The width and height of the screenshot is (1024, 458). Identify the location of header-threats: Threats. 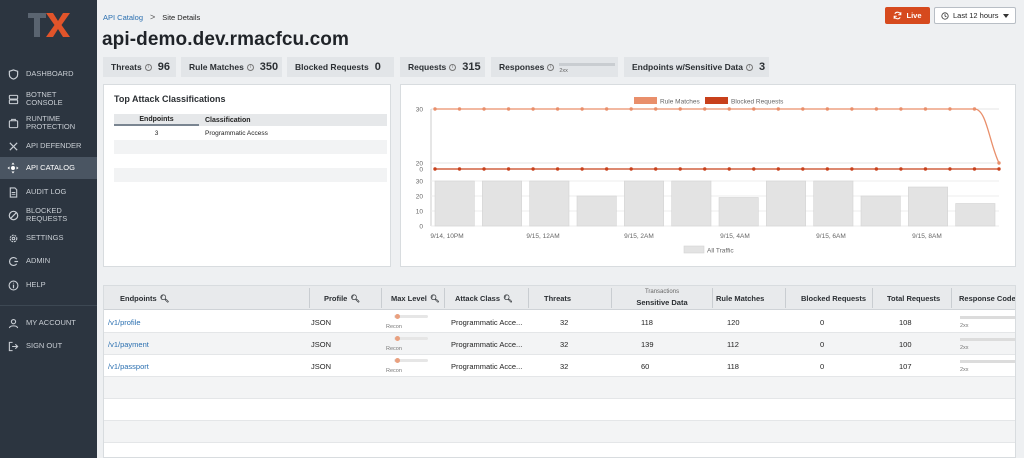
(557, 298).